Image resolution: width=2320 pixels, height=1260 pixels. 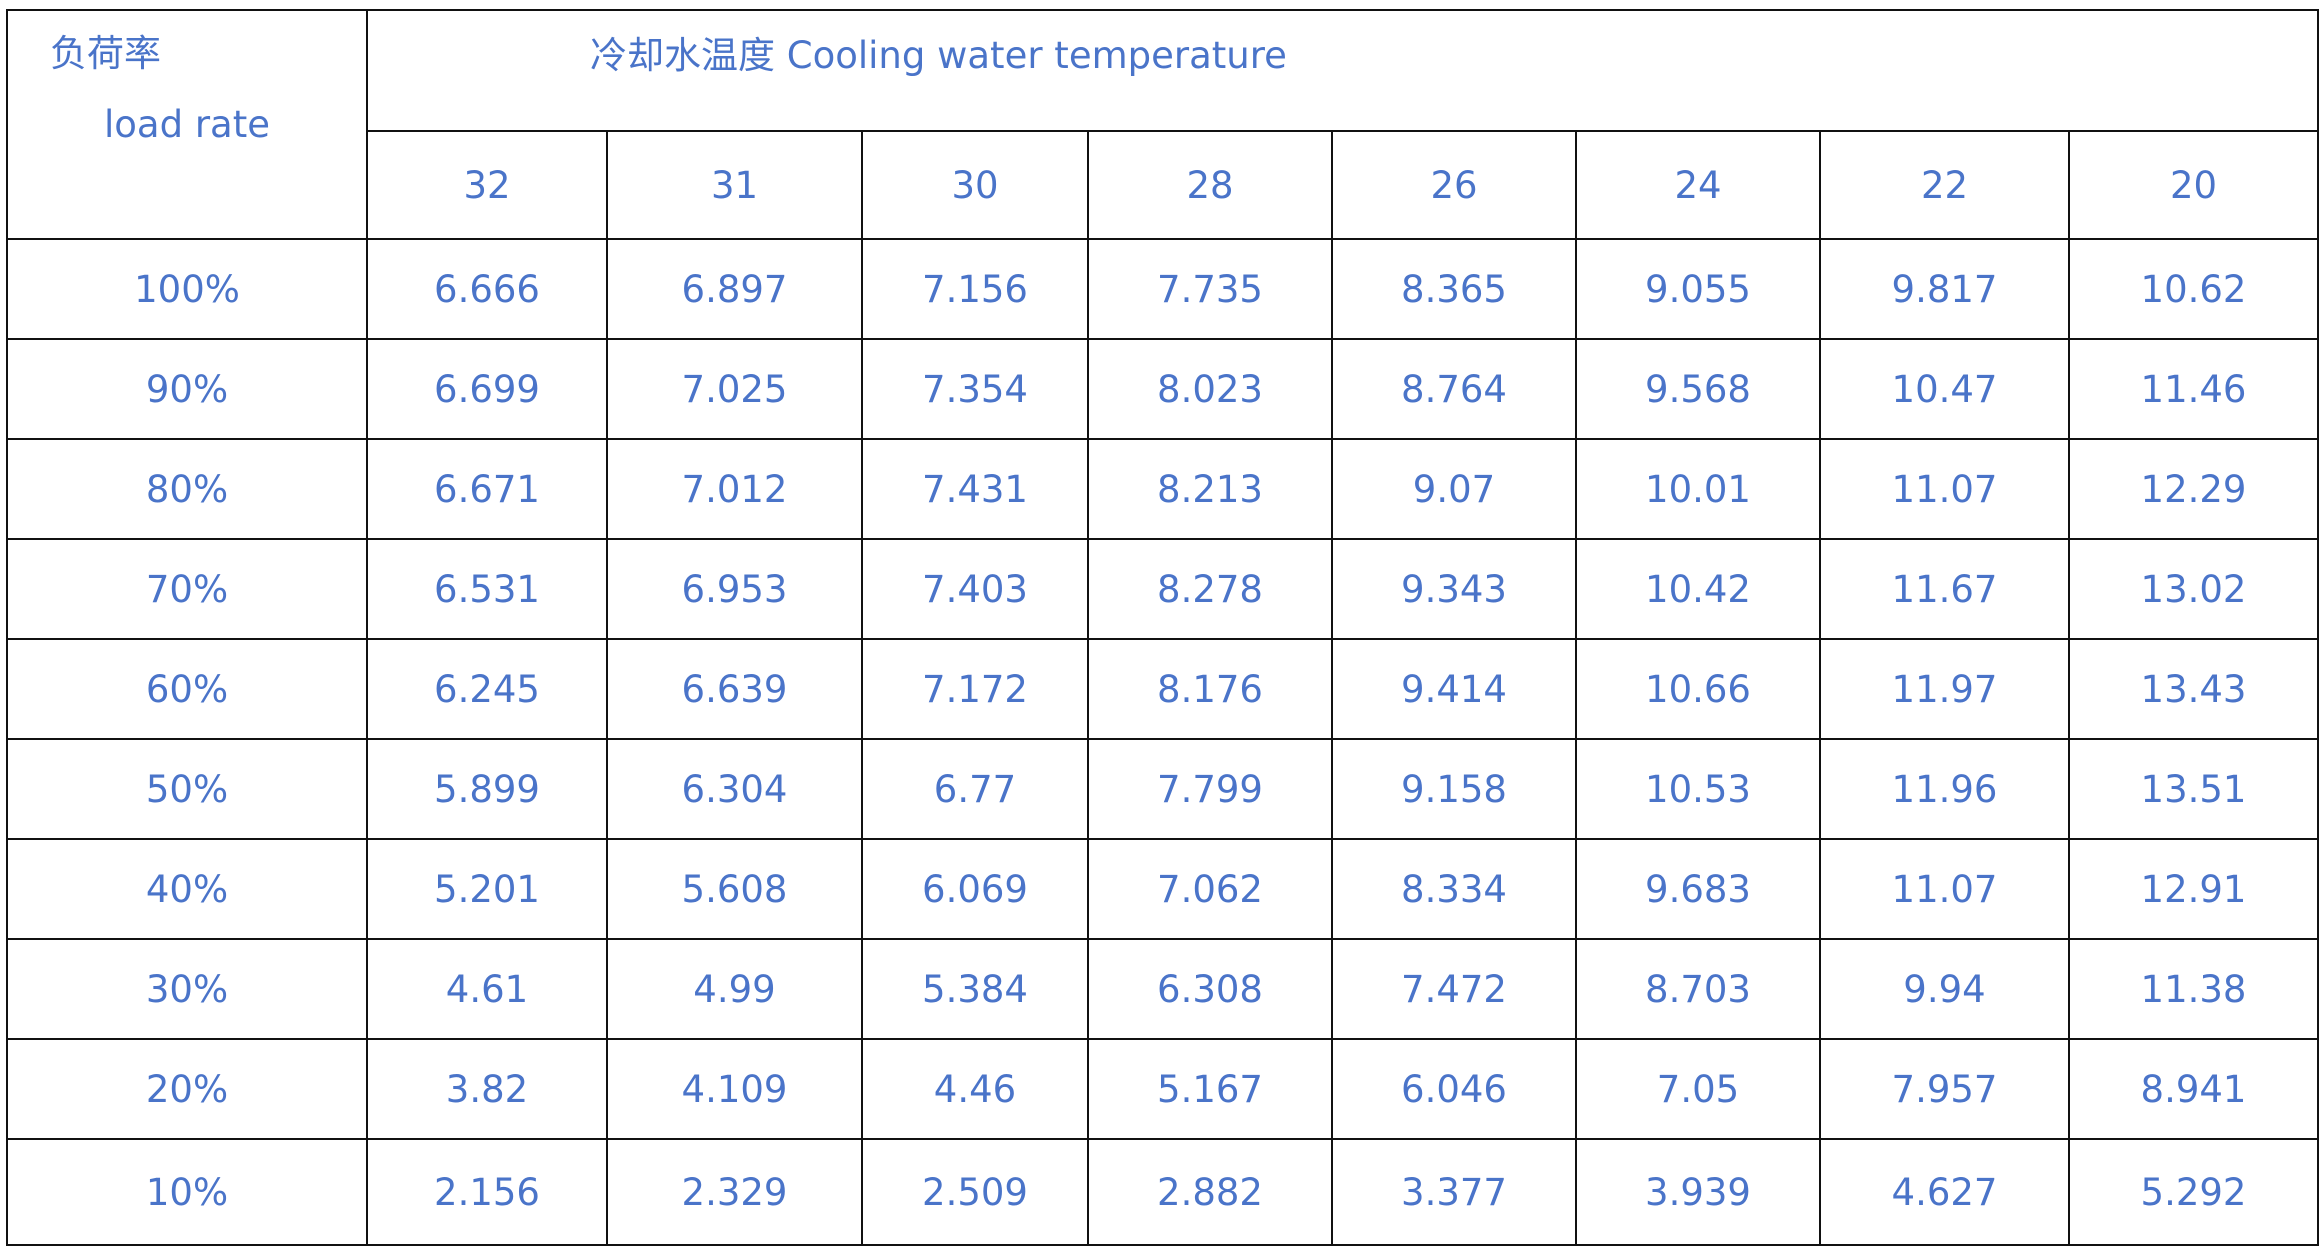 What do you see at coordinates (975, 489) in the screenshot?
I see `cell: 7.431` at bounding box center [975, 489].